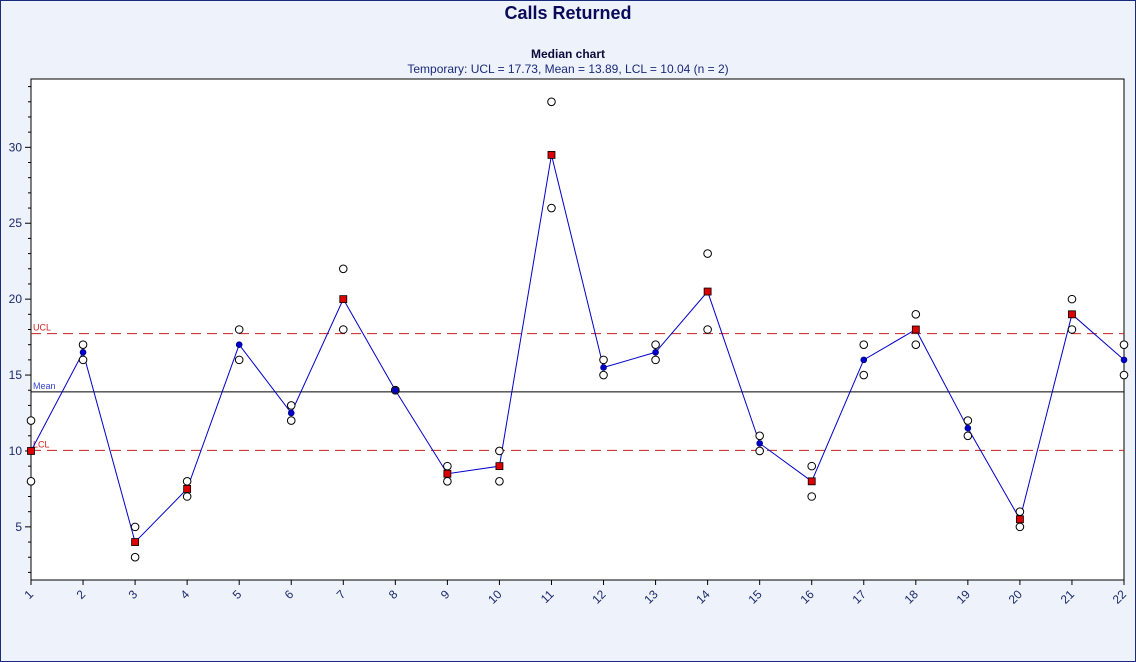 The image size is (1136, 662). I want to click on x-tick-label: 3, so click(133, 594).